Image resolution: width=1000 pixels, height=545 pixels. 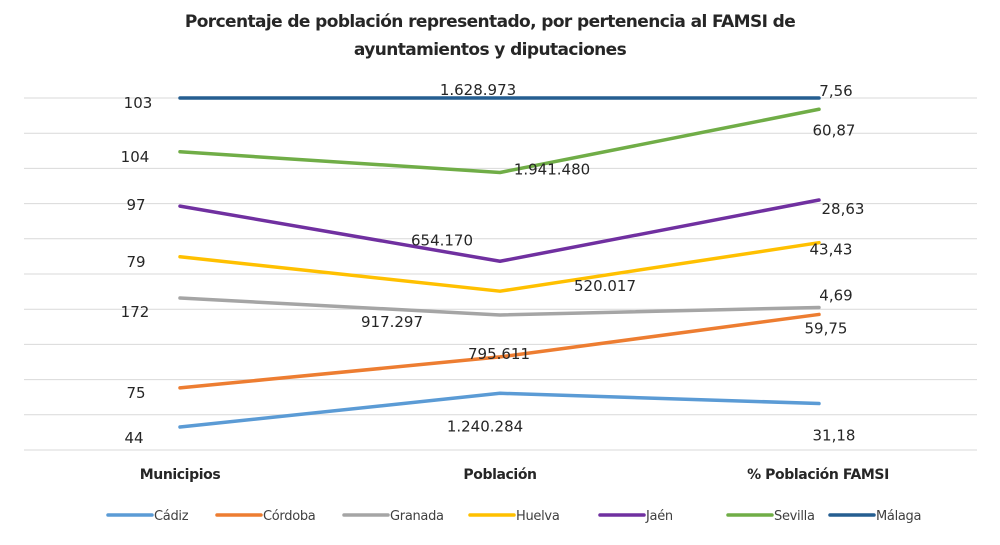 I want to click on data-label: 1.628.973, so click(x=478, y=90).